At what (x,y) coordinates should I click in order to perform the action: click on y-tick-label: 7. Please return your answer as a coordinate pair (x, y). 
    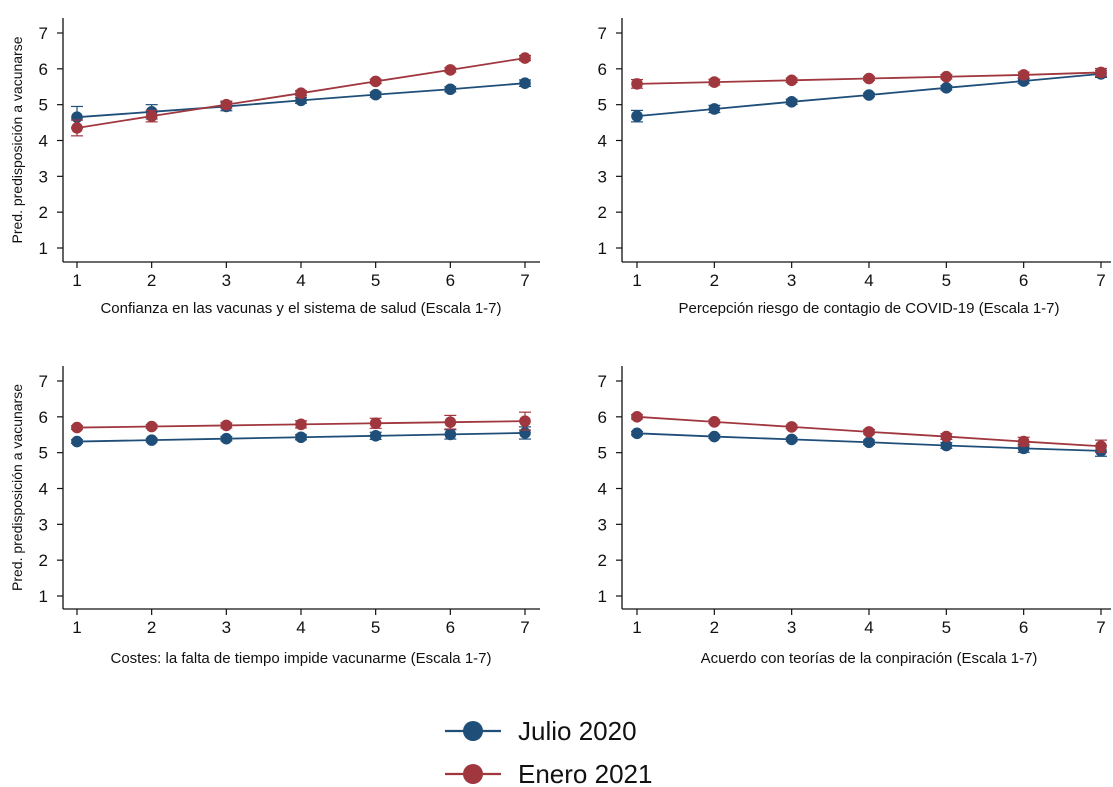
    Looking at the image, I should click on (602, 381).